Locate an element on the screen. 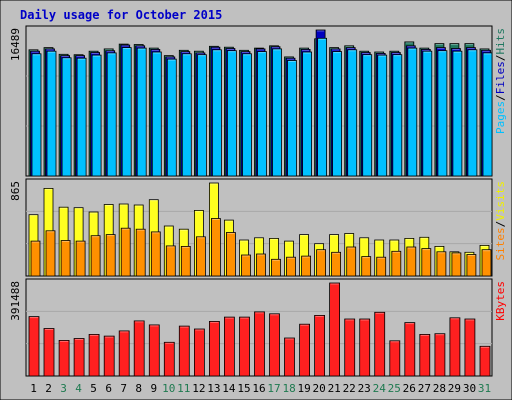 The height and width of the screenshot is (405, 512). x-tick-label-day-15: 15 is located at coordinates (243, 388).